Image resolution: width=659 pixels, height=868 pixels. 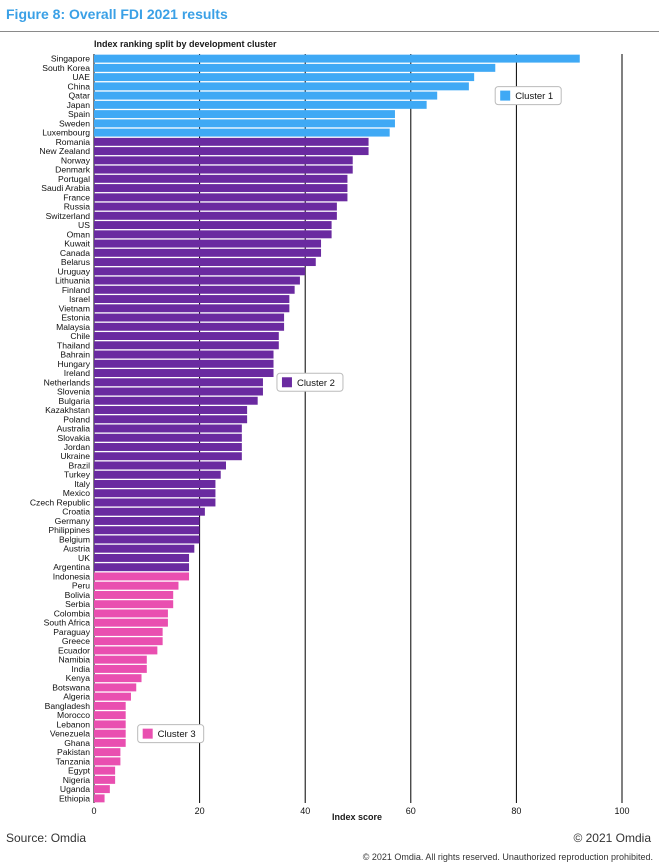 I want to click on figure-title: Figure 8: Overall FDI 2021 results, so click(x=117, y=14).